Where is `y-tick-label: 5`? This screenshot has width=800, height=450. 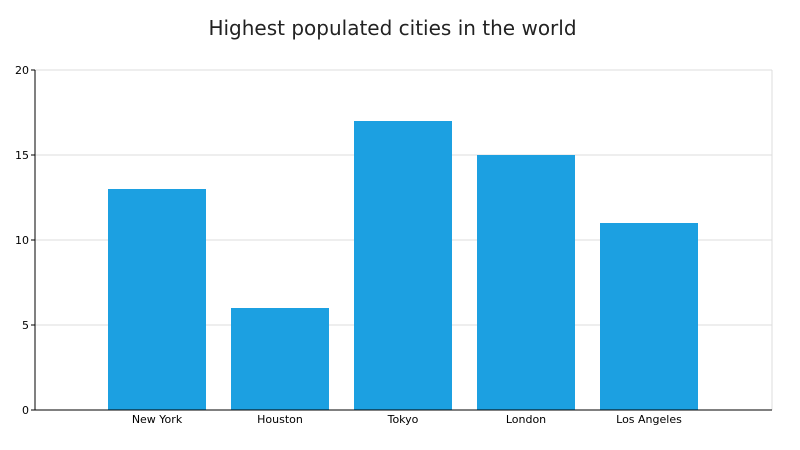
y-tick-label: 5 is located at coordinates (25, 325).